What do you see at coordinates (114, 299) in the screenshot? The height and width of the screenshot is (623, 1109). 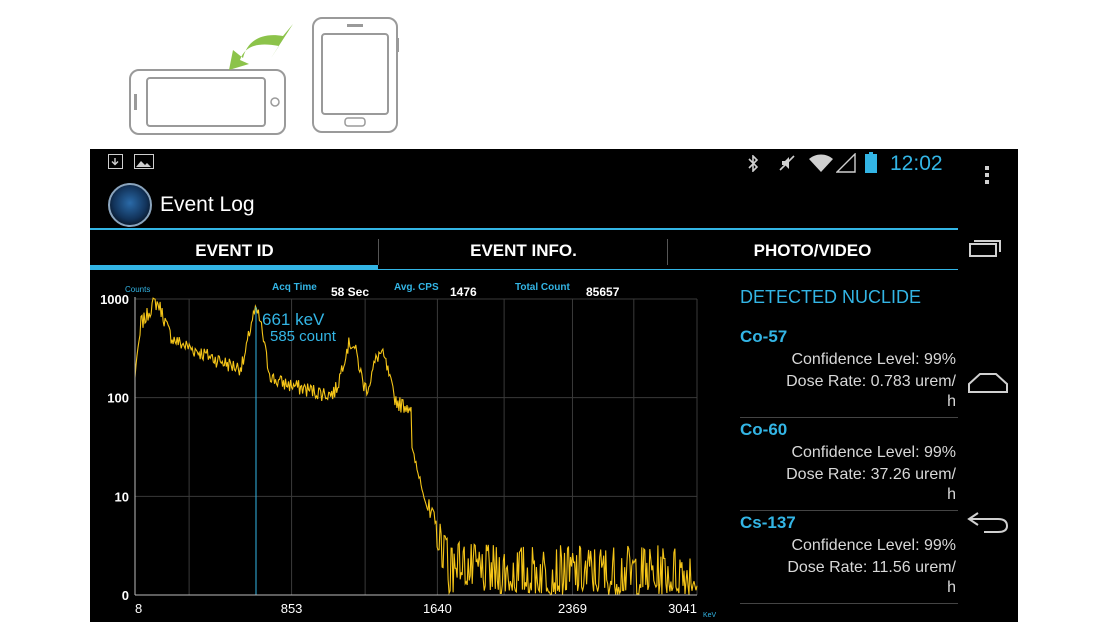 I see `y-tick-label: 1000` at bounding box center [114, 299].